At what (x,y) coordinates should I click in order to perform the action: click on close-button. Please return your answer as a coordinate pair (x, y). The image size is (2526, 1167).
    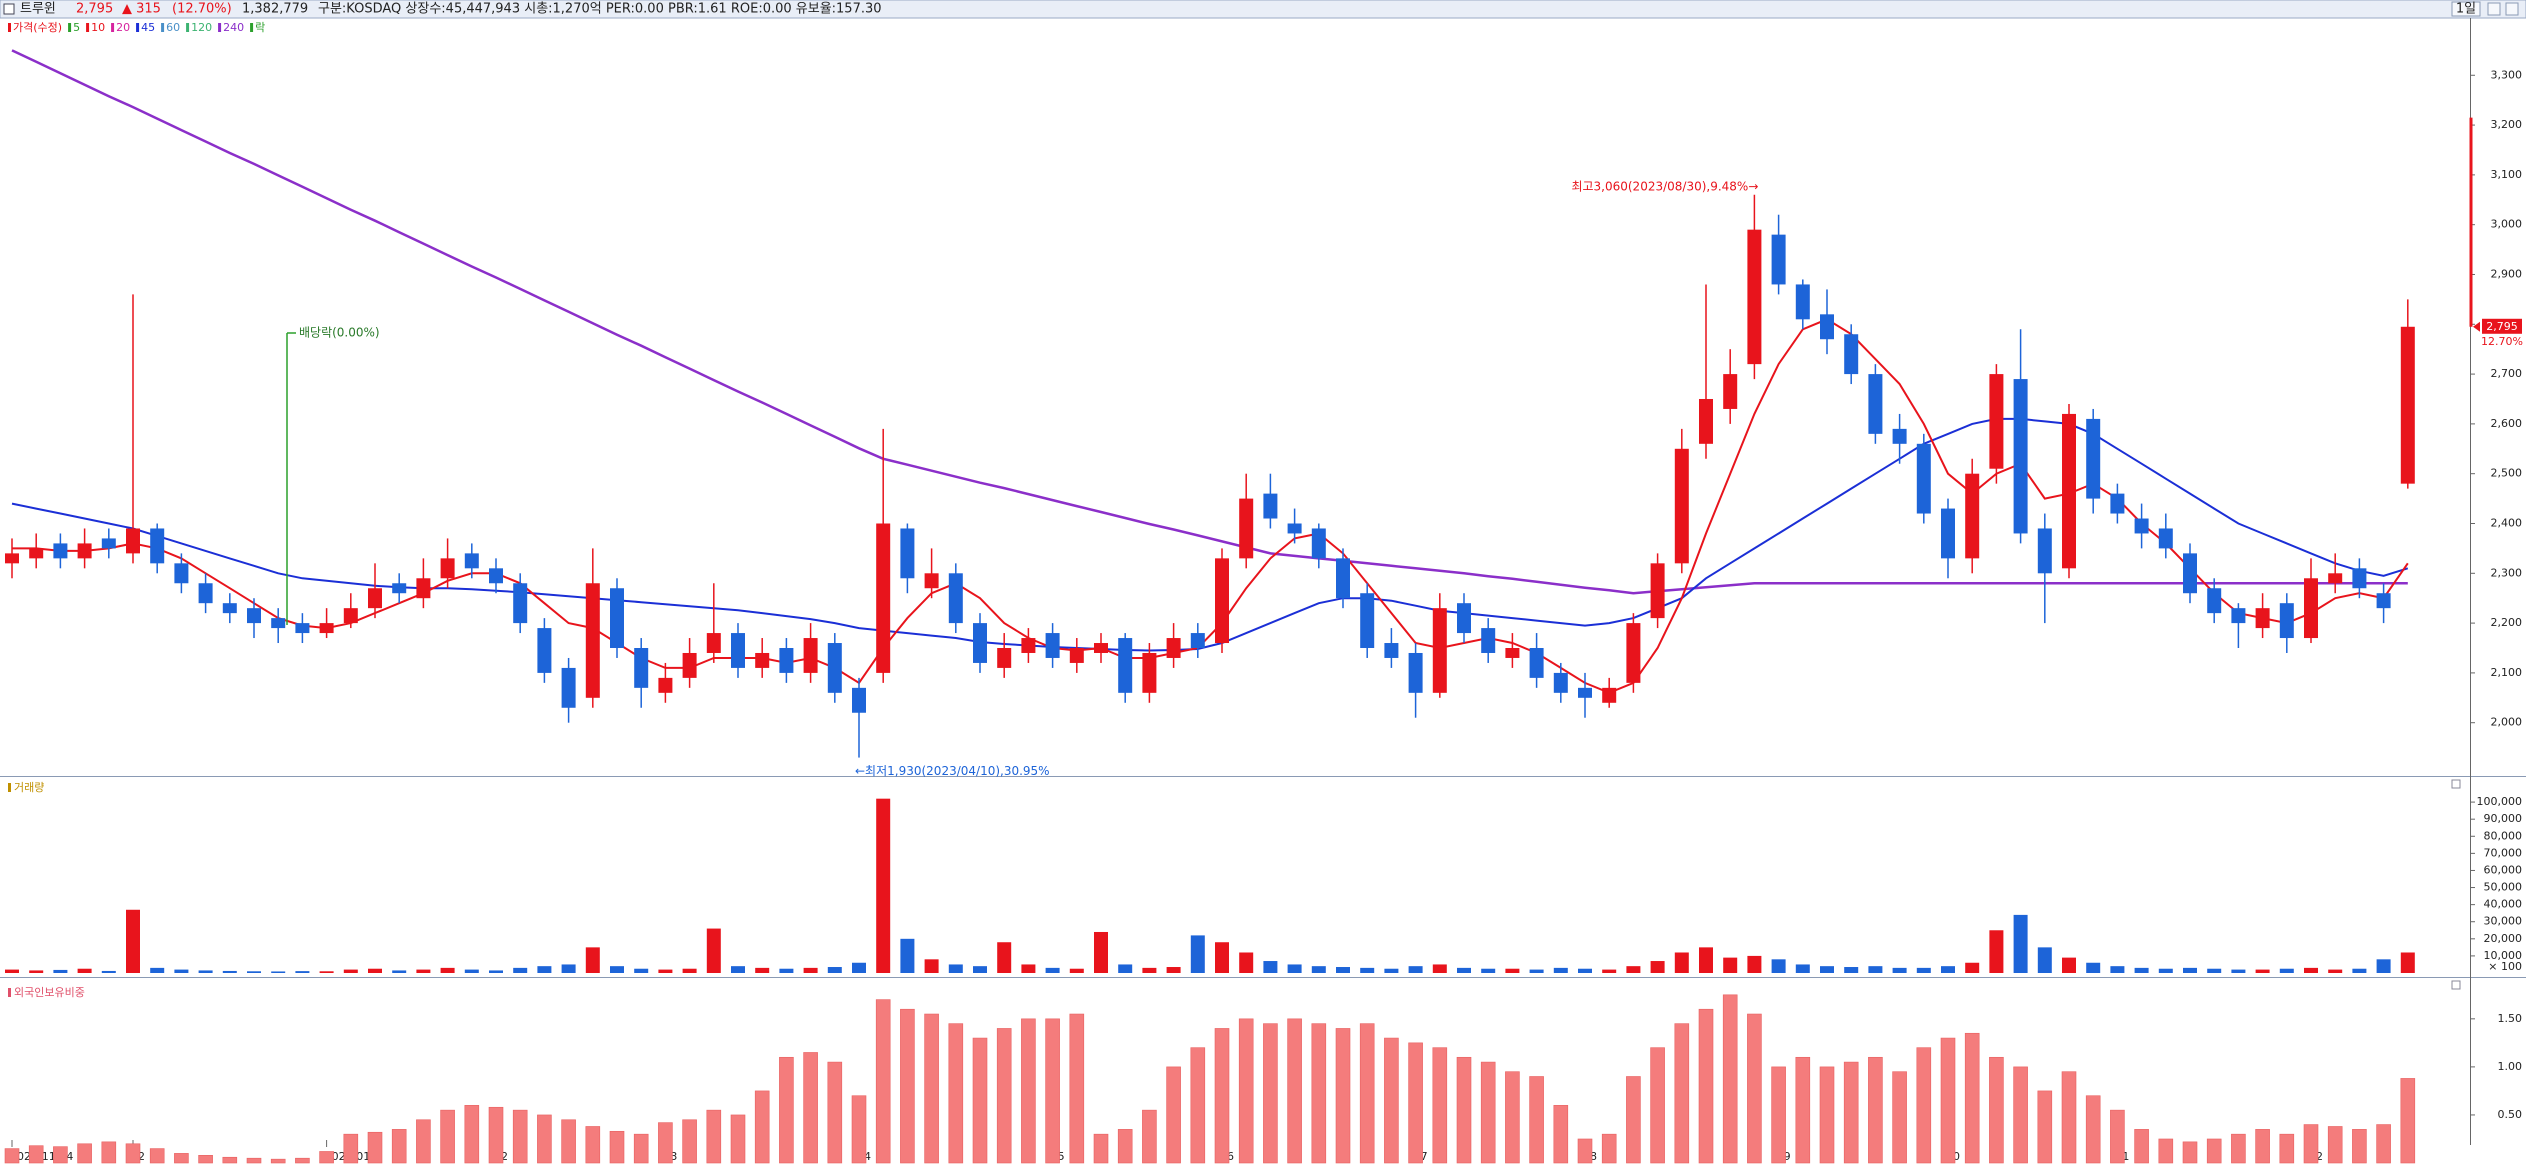
    Looking at the image, I should click on (2512, 9).